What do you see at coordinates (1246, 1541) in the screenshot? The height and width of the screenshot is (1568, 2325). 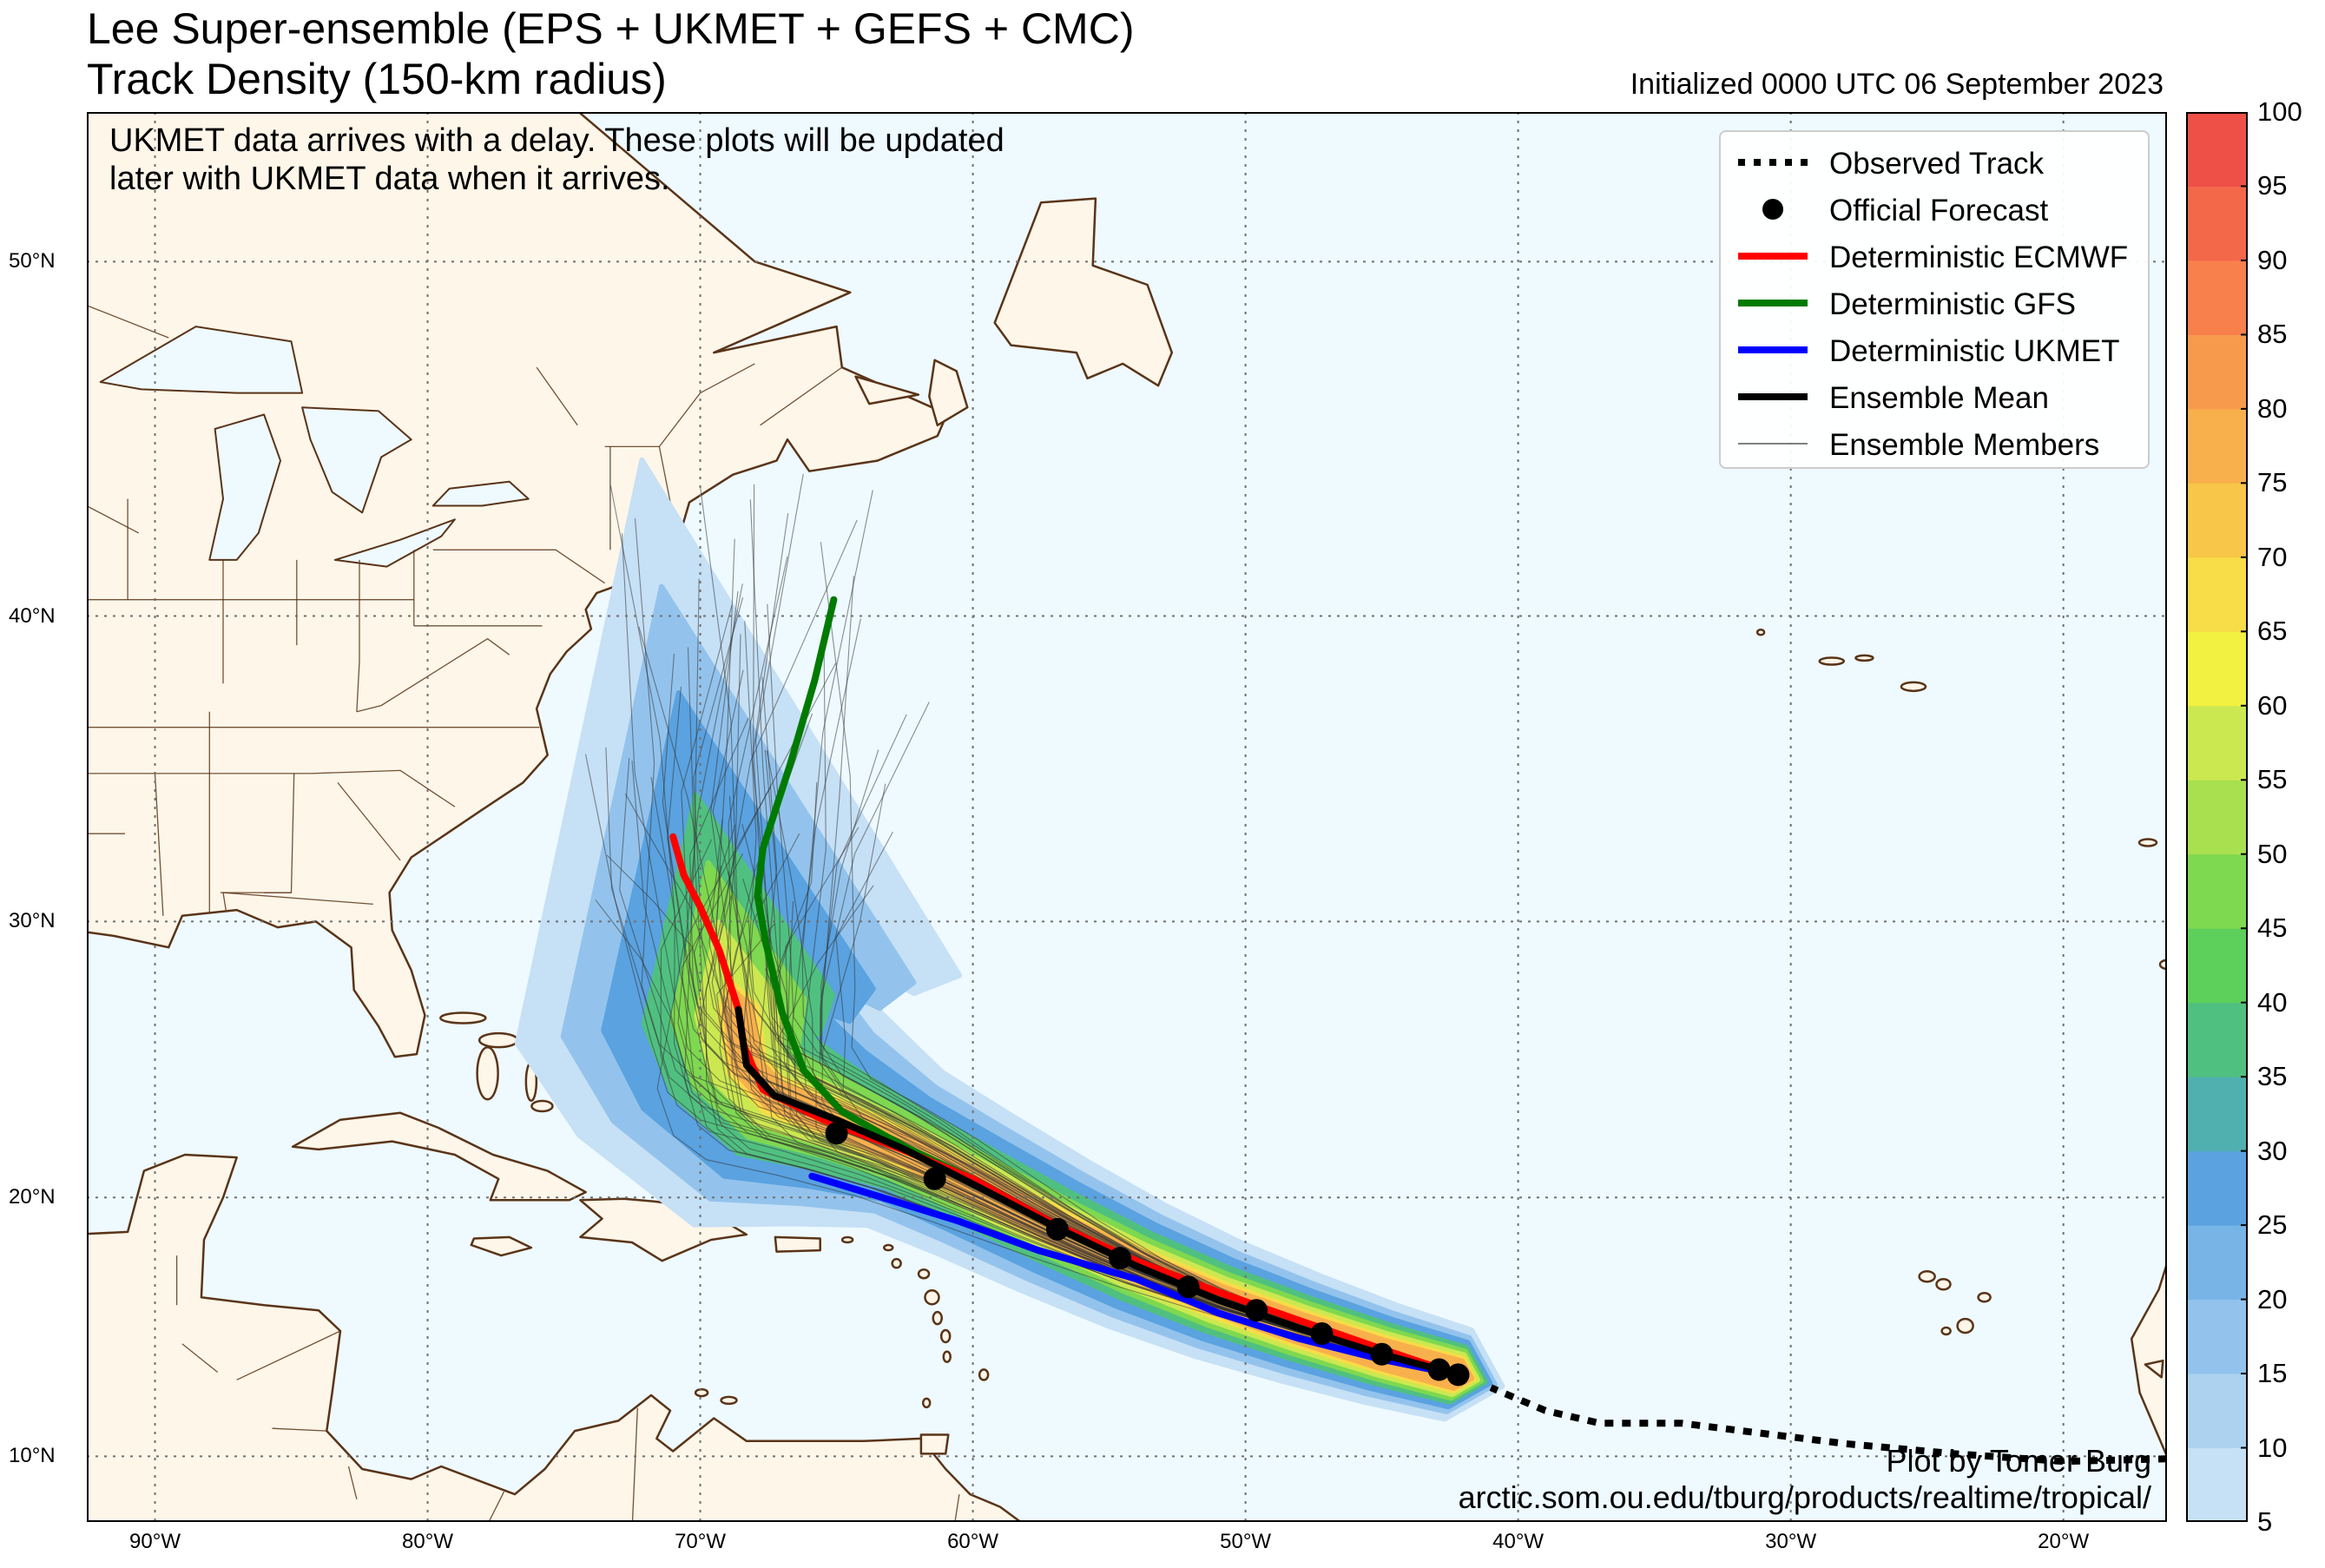 I see `longitude-tick-label: 50°W` at bounding box center [1246, 1541].